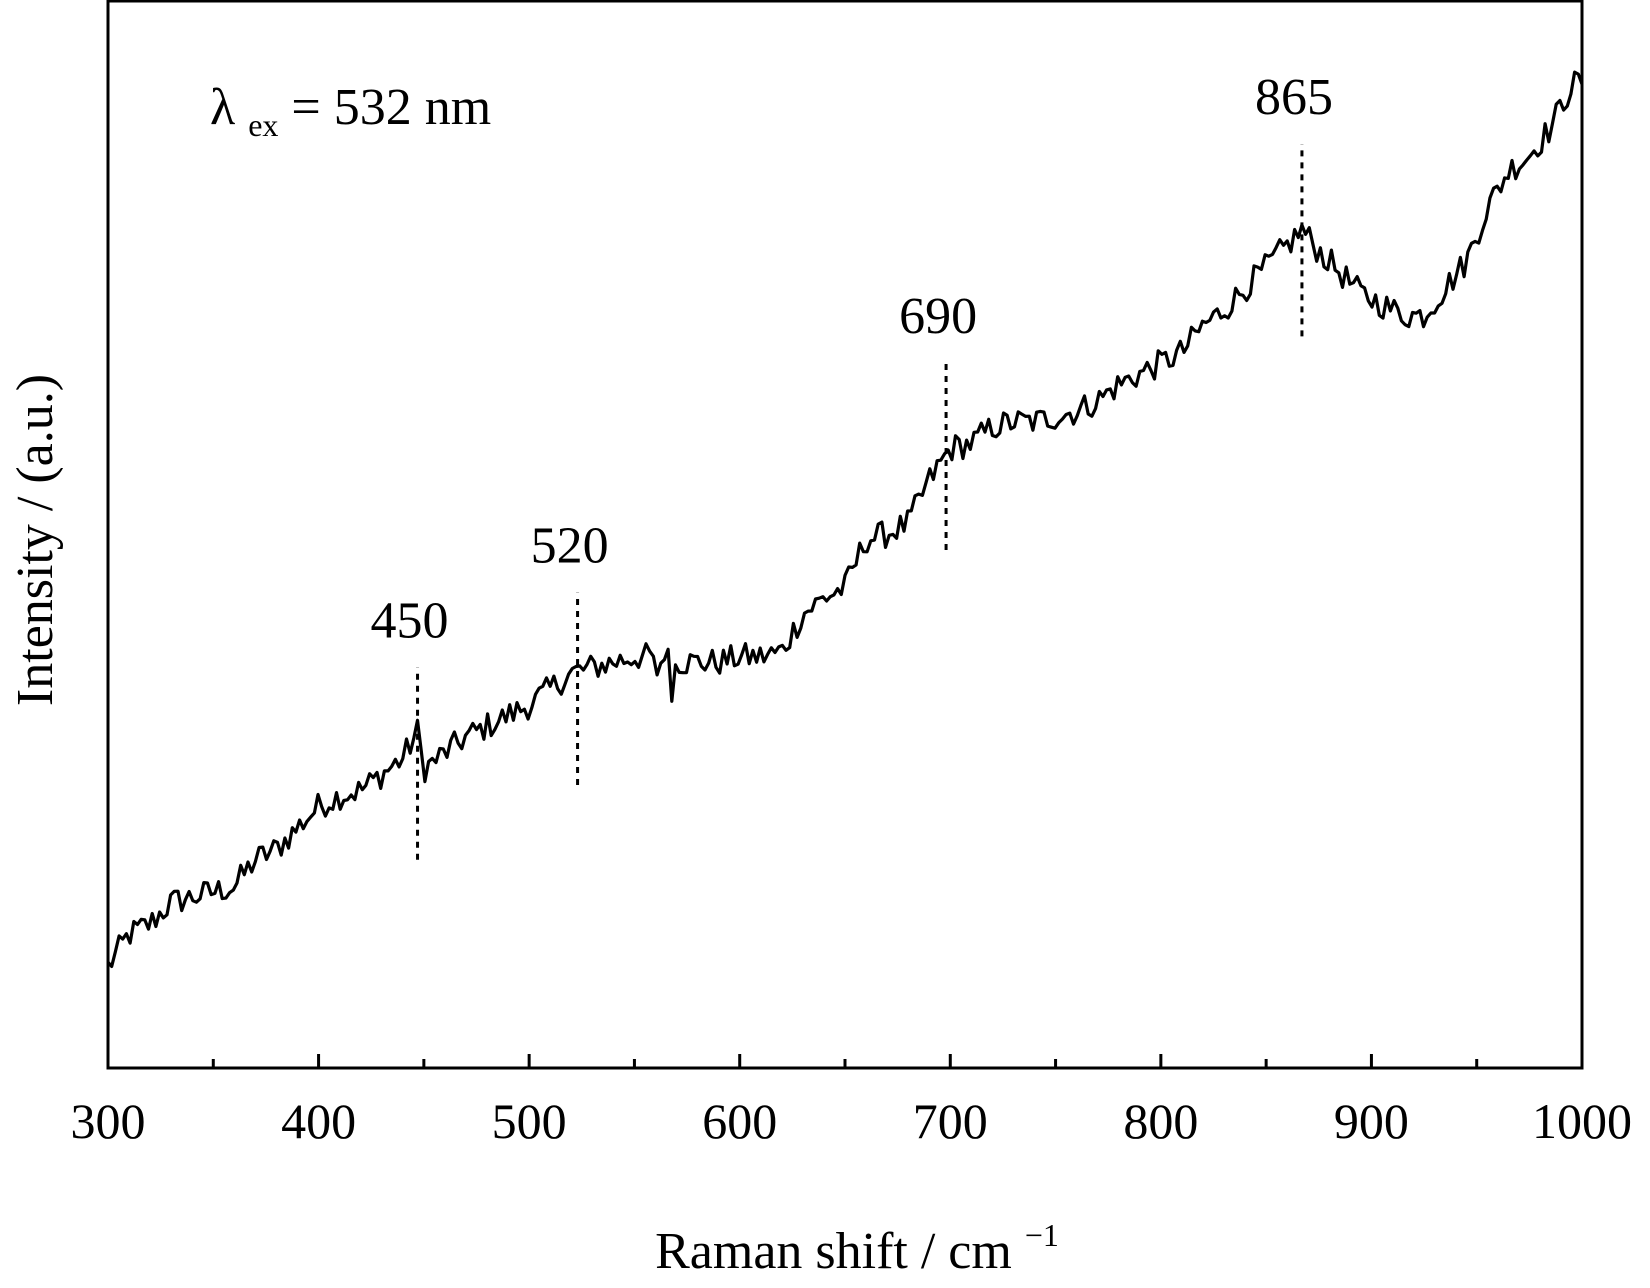 This screenshot has width=1650, height=1288. What do you see at coordinates (1371, 1121) in the screenshot?
I see `x-tick-label: 900` at bounding box center [1371, 1121].